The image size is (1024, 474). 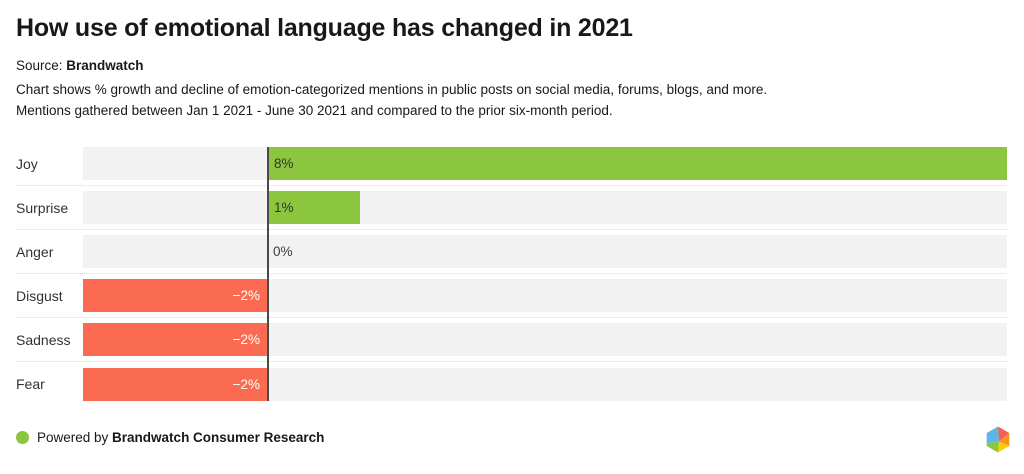 What do you see at coordinates (22, 437) in the screenshot?
I see `brand-dot-icon` at bounding box center [22, 437].